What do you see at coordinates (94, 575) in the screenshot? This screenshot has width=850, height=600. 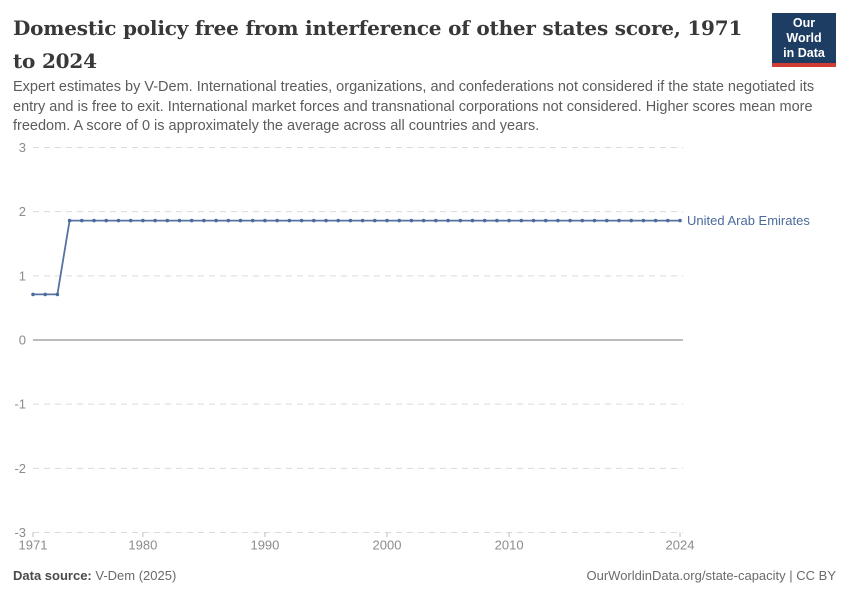 I see `data-source: Data source: V-Dem (2025)` at bounding box center [94, 575].